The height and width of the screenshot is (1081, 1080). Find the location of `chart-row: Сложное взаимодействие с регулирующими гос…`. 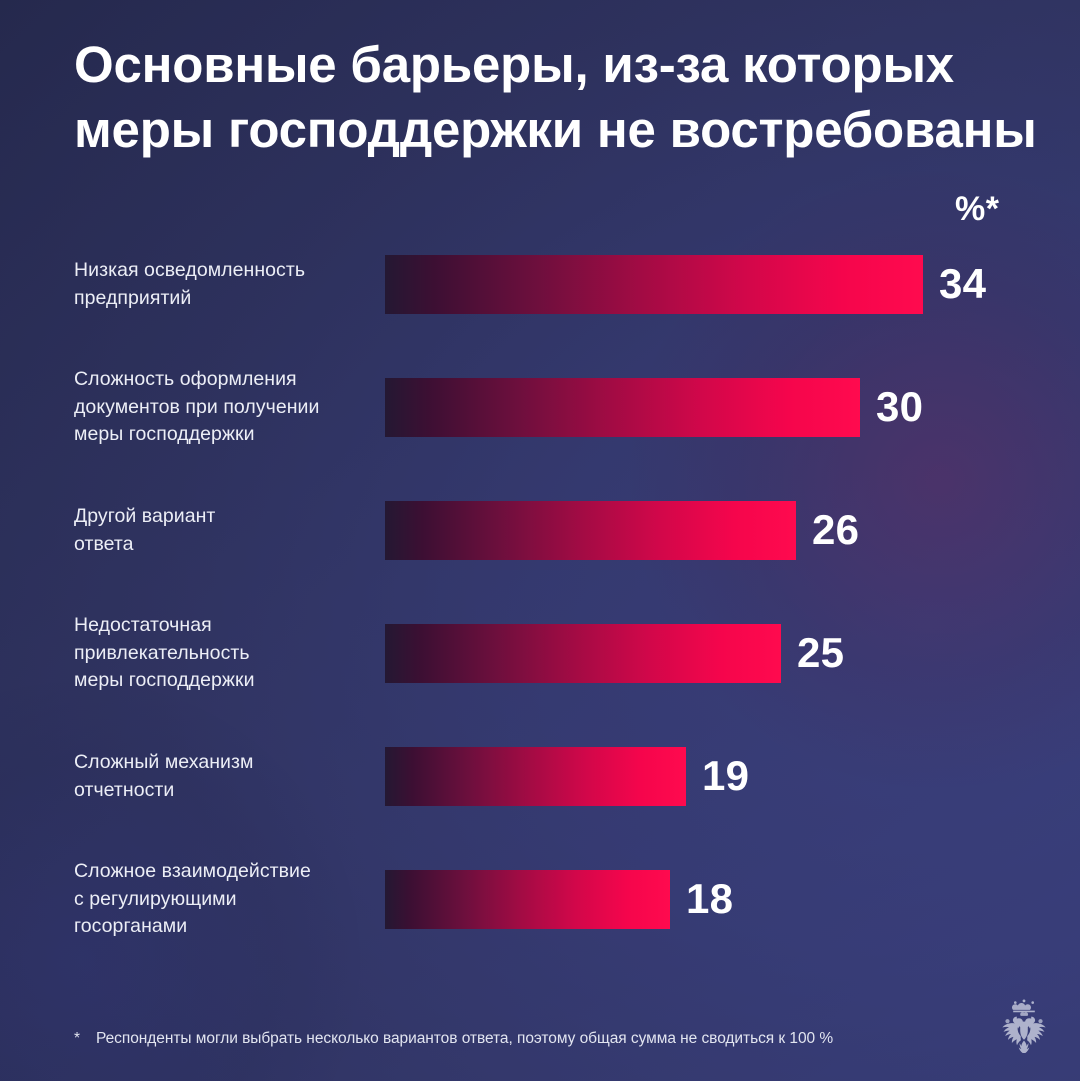

chart-row: Сложное взаимодействие с регулирующими гос… is located at coordinates (540, 898).